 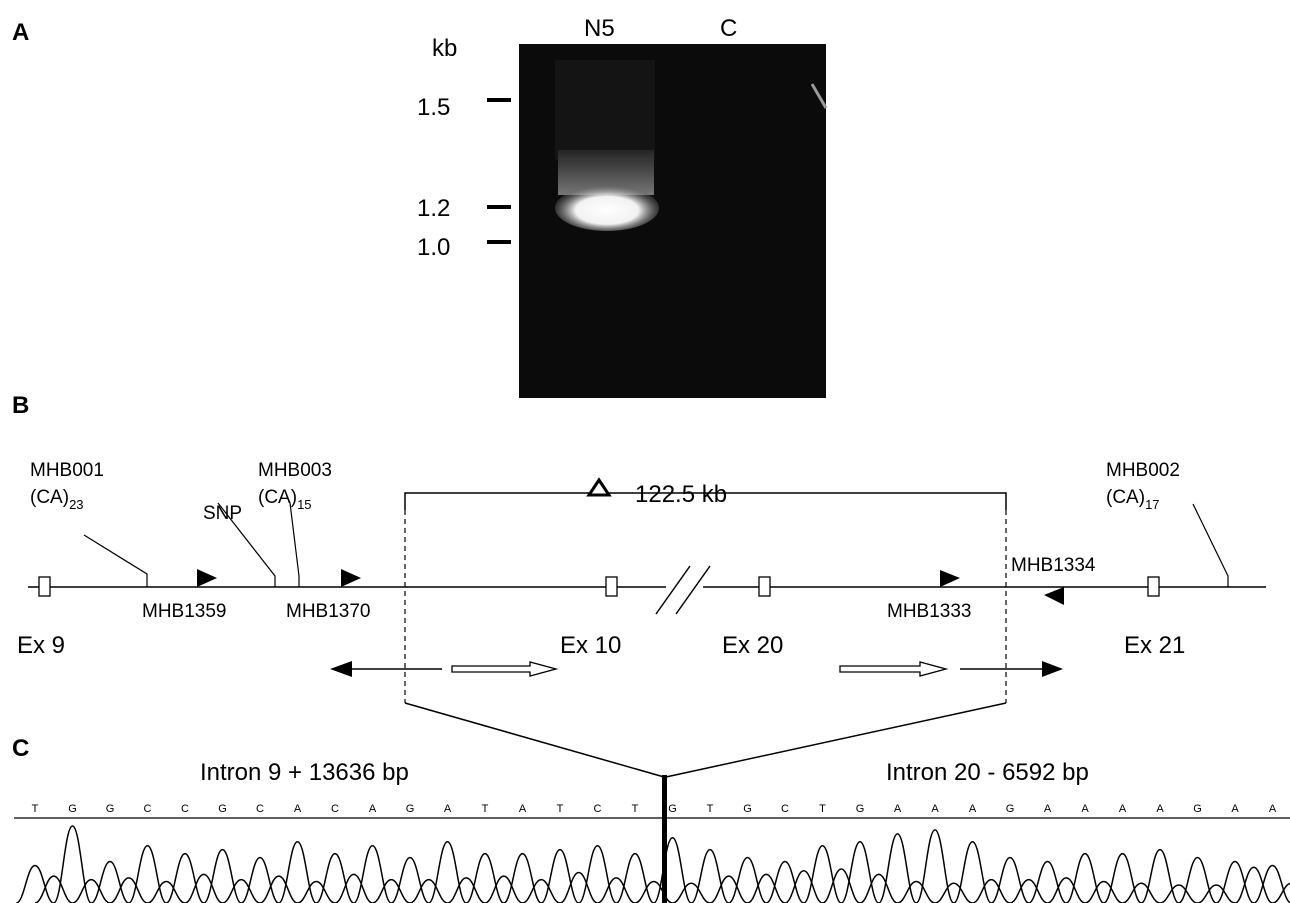 I want to click on primer-mhb1370-label: MHB1370, so click(x=328, y=611).